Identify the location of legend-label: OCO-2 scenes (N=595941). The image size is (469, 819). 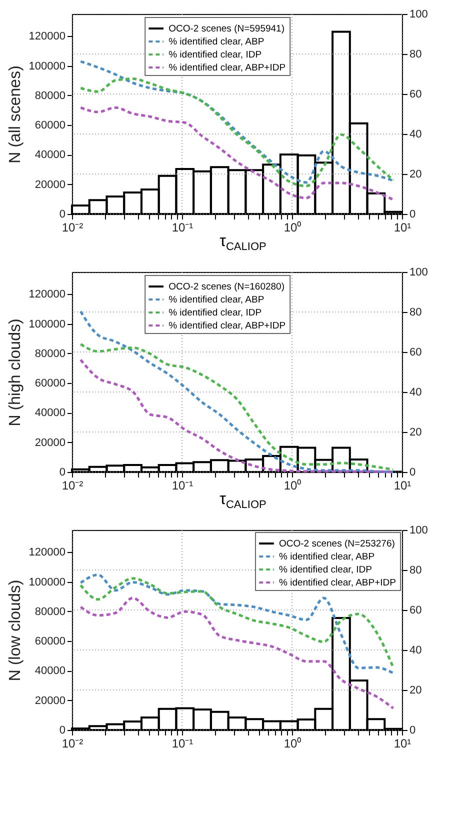
(226, 29).